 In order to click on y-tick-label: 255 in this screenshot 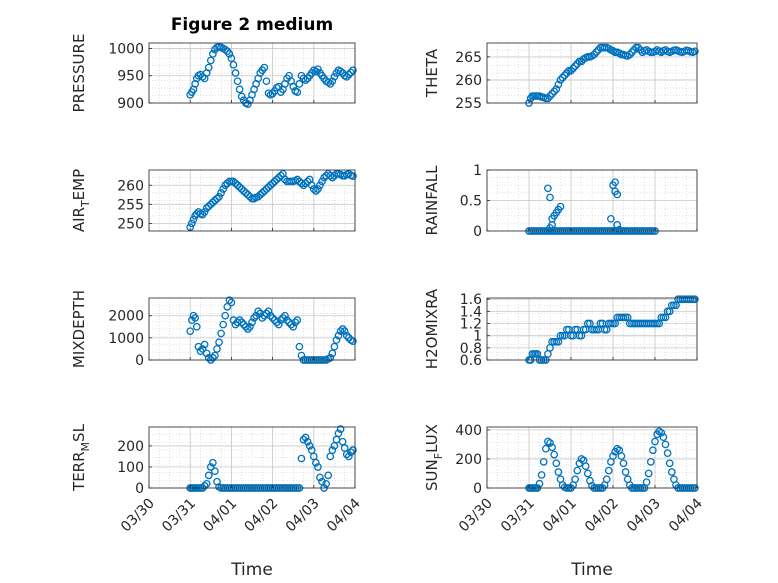, I will do `click(130, 205)`.